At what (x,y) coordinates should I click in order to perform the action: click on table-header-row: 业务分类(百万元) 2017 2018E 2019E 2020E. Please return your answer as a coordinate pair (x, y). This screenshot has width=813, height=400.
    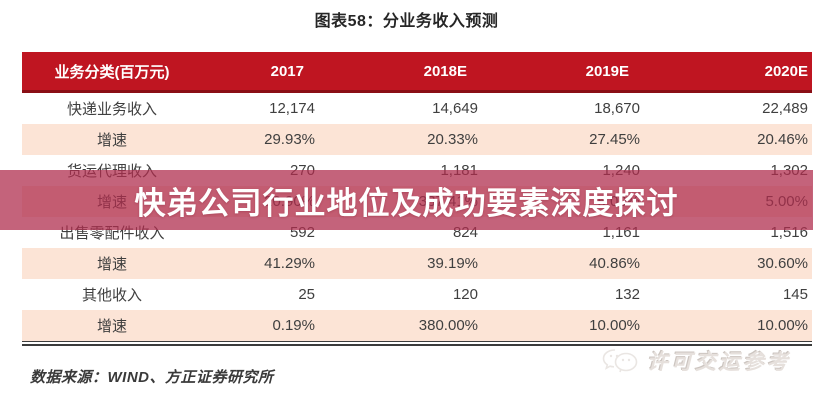
    Looking at the image, I should click on (417, 72).